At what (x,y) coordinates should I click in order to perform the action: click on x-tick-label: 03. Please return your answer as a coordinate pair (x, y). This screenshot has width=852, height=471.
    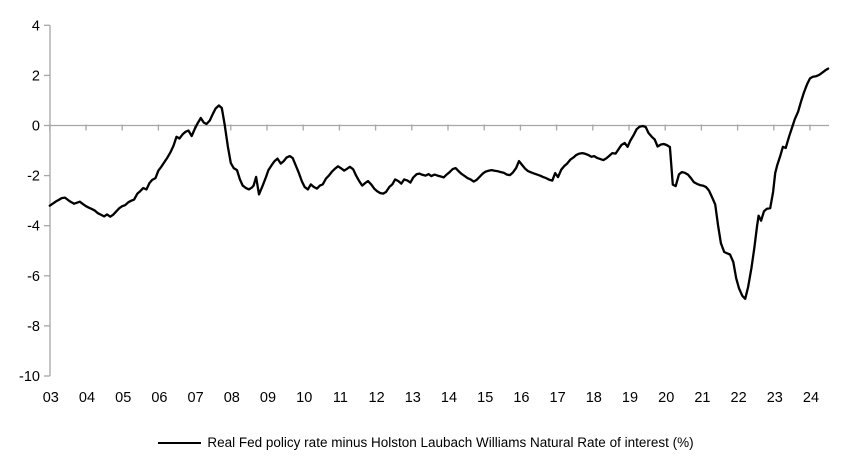
    Looking at the image, I should click on (51, 398).